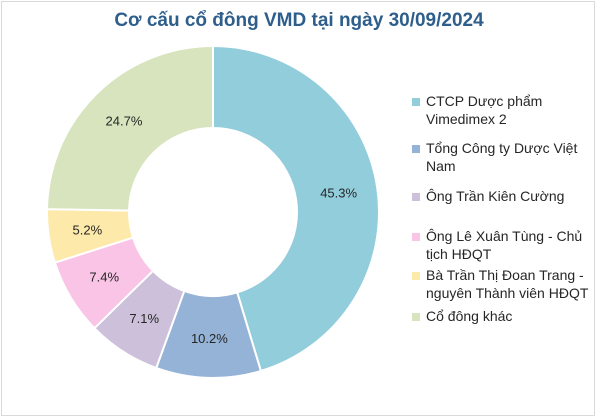 Image resolution: width=598 pixels, height=419 pixels. I want to click on legend-label: nguyên Thành viên HĐQT, so click(507, 293).